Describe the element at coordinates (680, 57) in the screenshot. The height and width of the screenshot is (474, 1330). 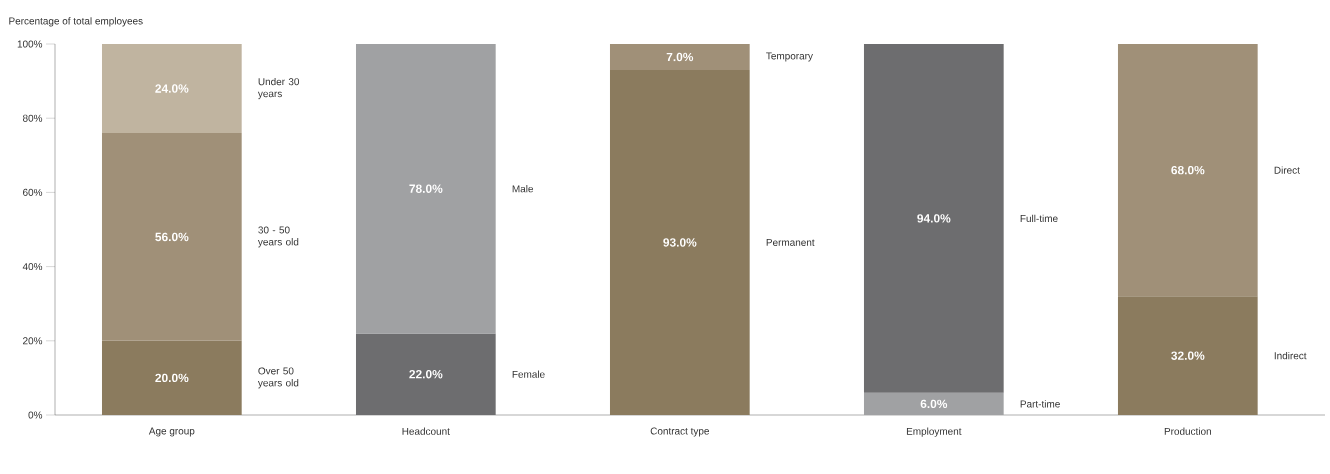
I see `data-label: 7.0%` at that location.